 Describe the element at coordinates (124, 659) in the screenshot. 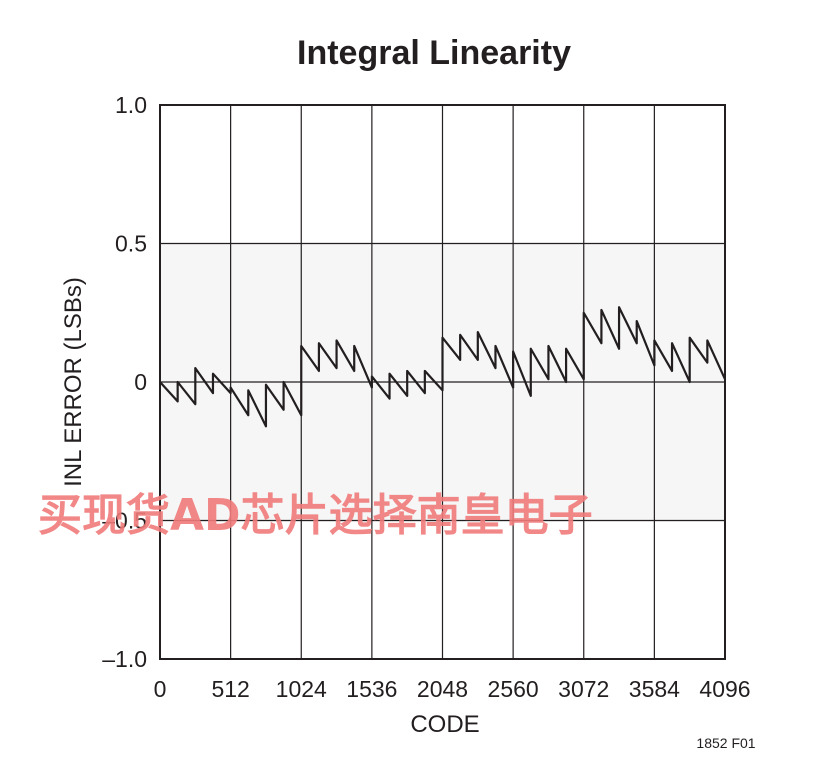

I see `y-tick-label: –1.0` at that location.